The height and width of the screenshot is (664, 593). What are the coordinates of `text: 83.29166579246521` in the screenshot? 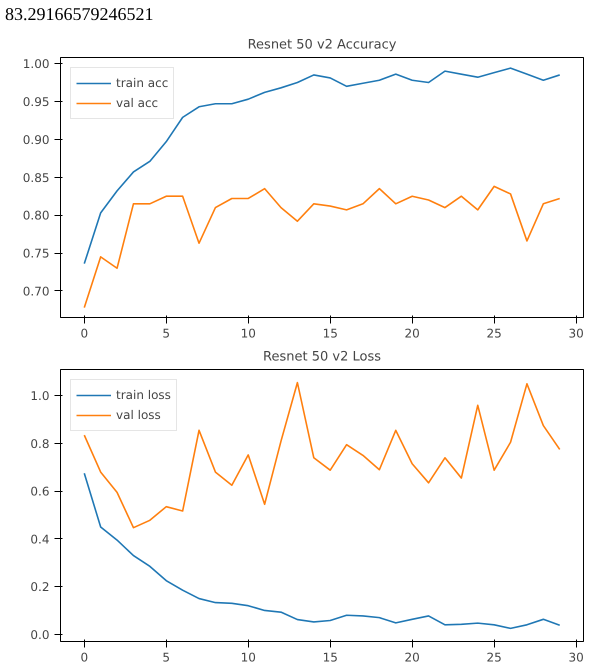 It's located at (79, 14).